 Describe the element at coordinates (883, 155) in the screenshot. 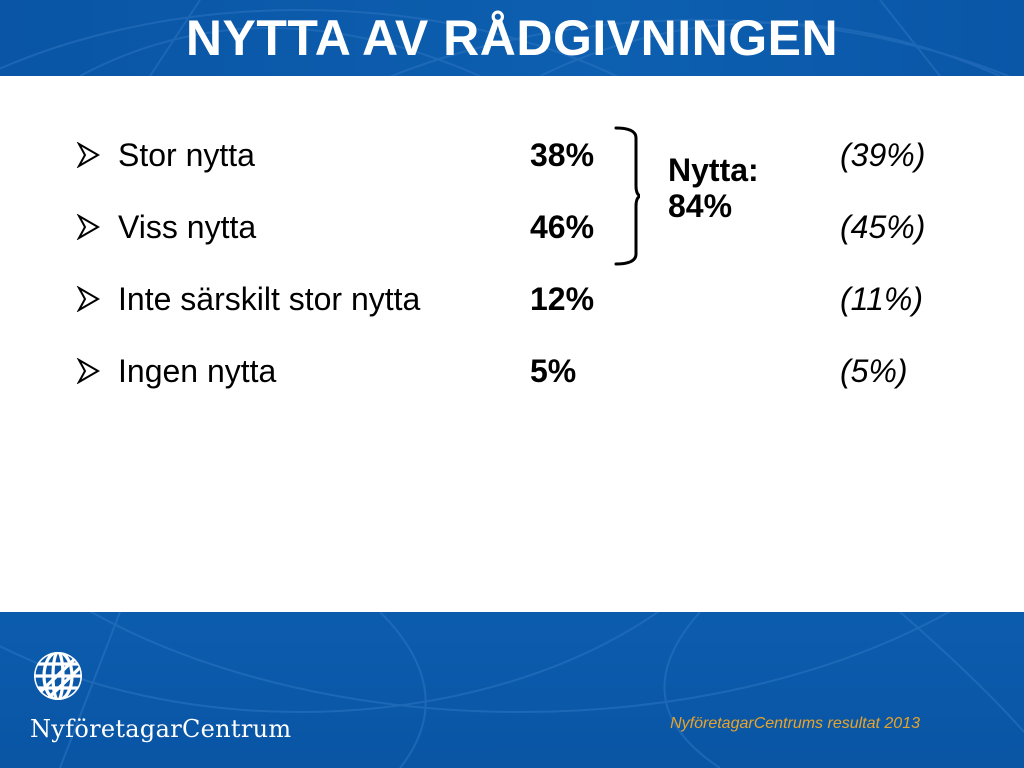

I see `item-previous-value: (39%)` at that location.